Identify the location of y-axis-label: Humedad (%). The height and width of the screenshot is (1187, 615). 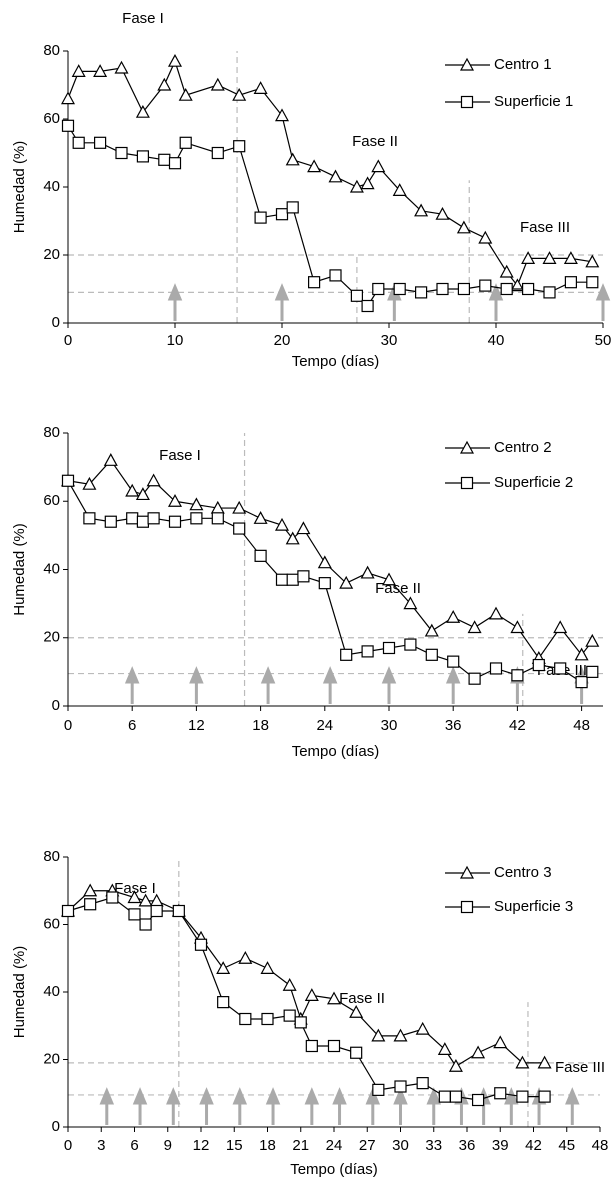
(19, 569).